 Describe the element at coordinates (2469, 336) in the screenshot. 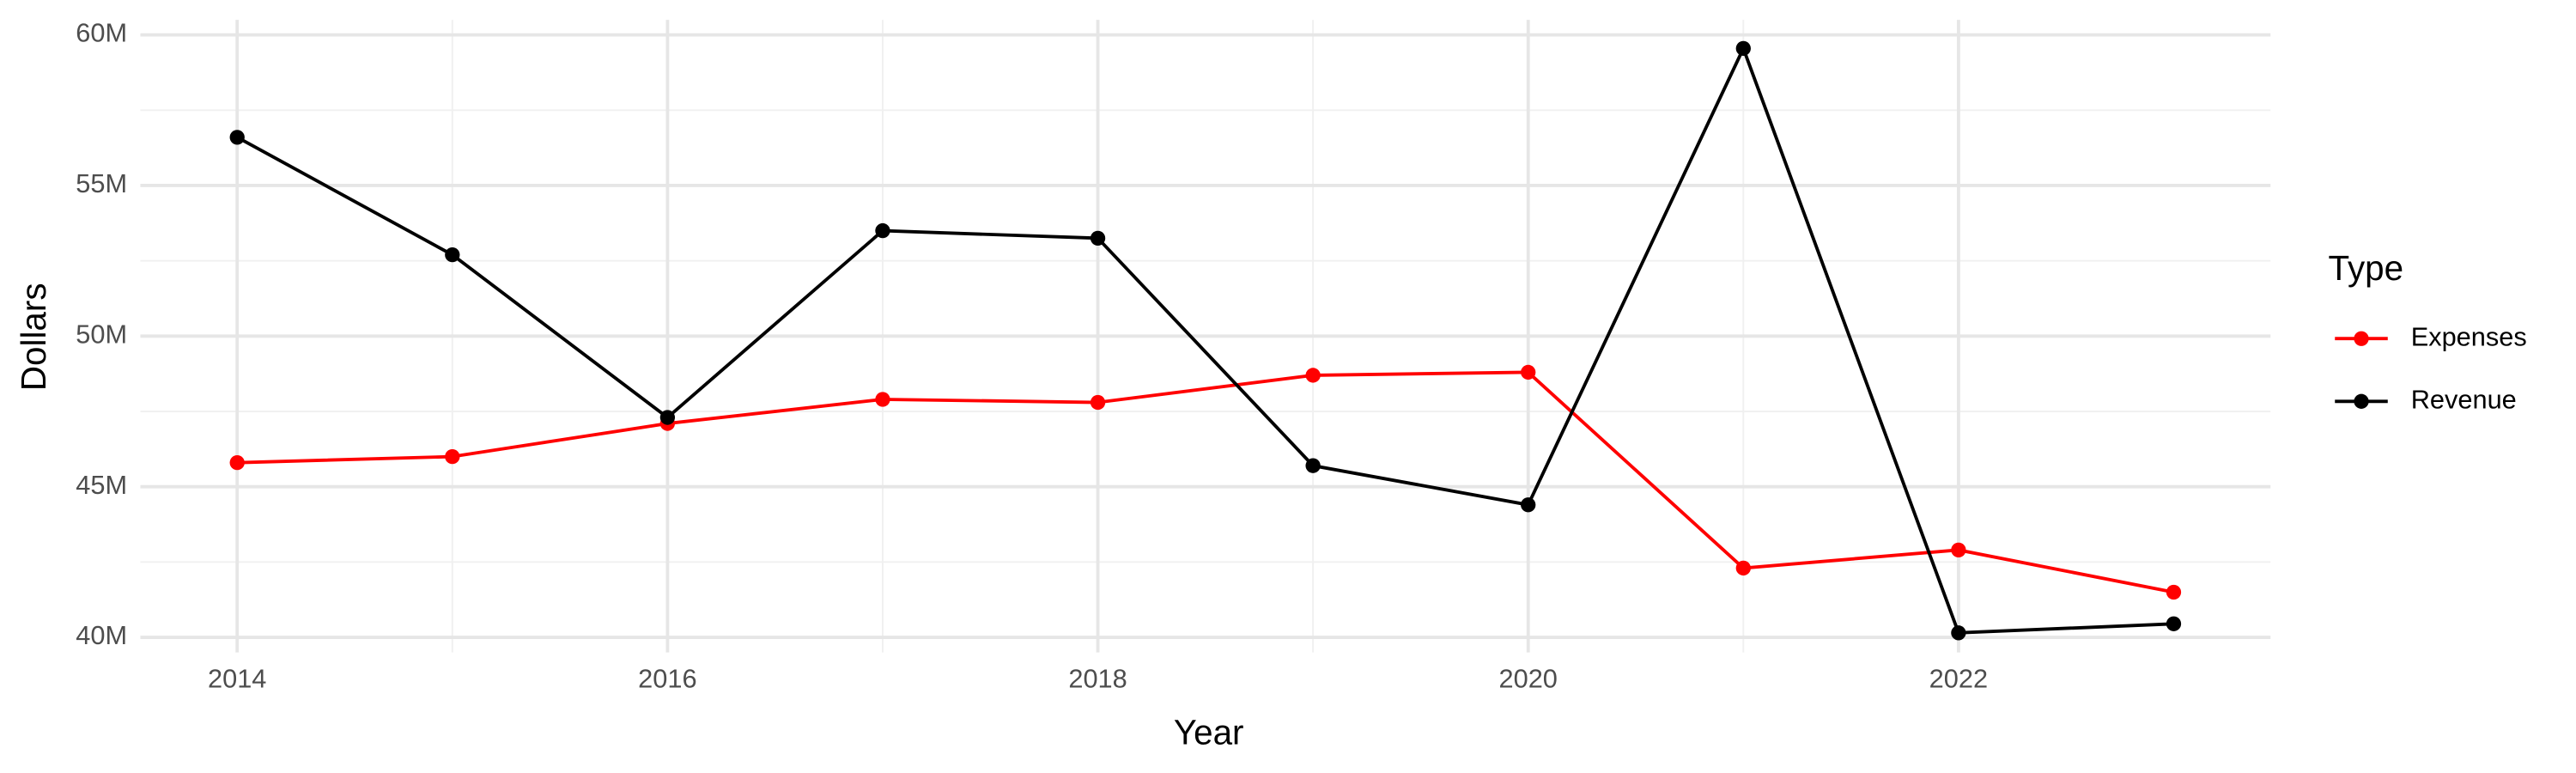

I see `legend-label: Expenses` at that location.